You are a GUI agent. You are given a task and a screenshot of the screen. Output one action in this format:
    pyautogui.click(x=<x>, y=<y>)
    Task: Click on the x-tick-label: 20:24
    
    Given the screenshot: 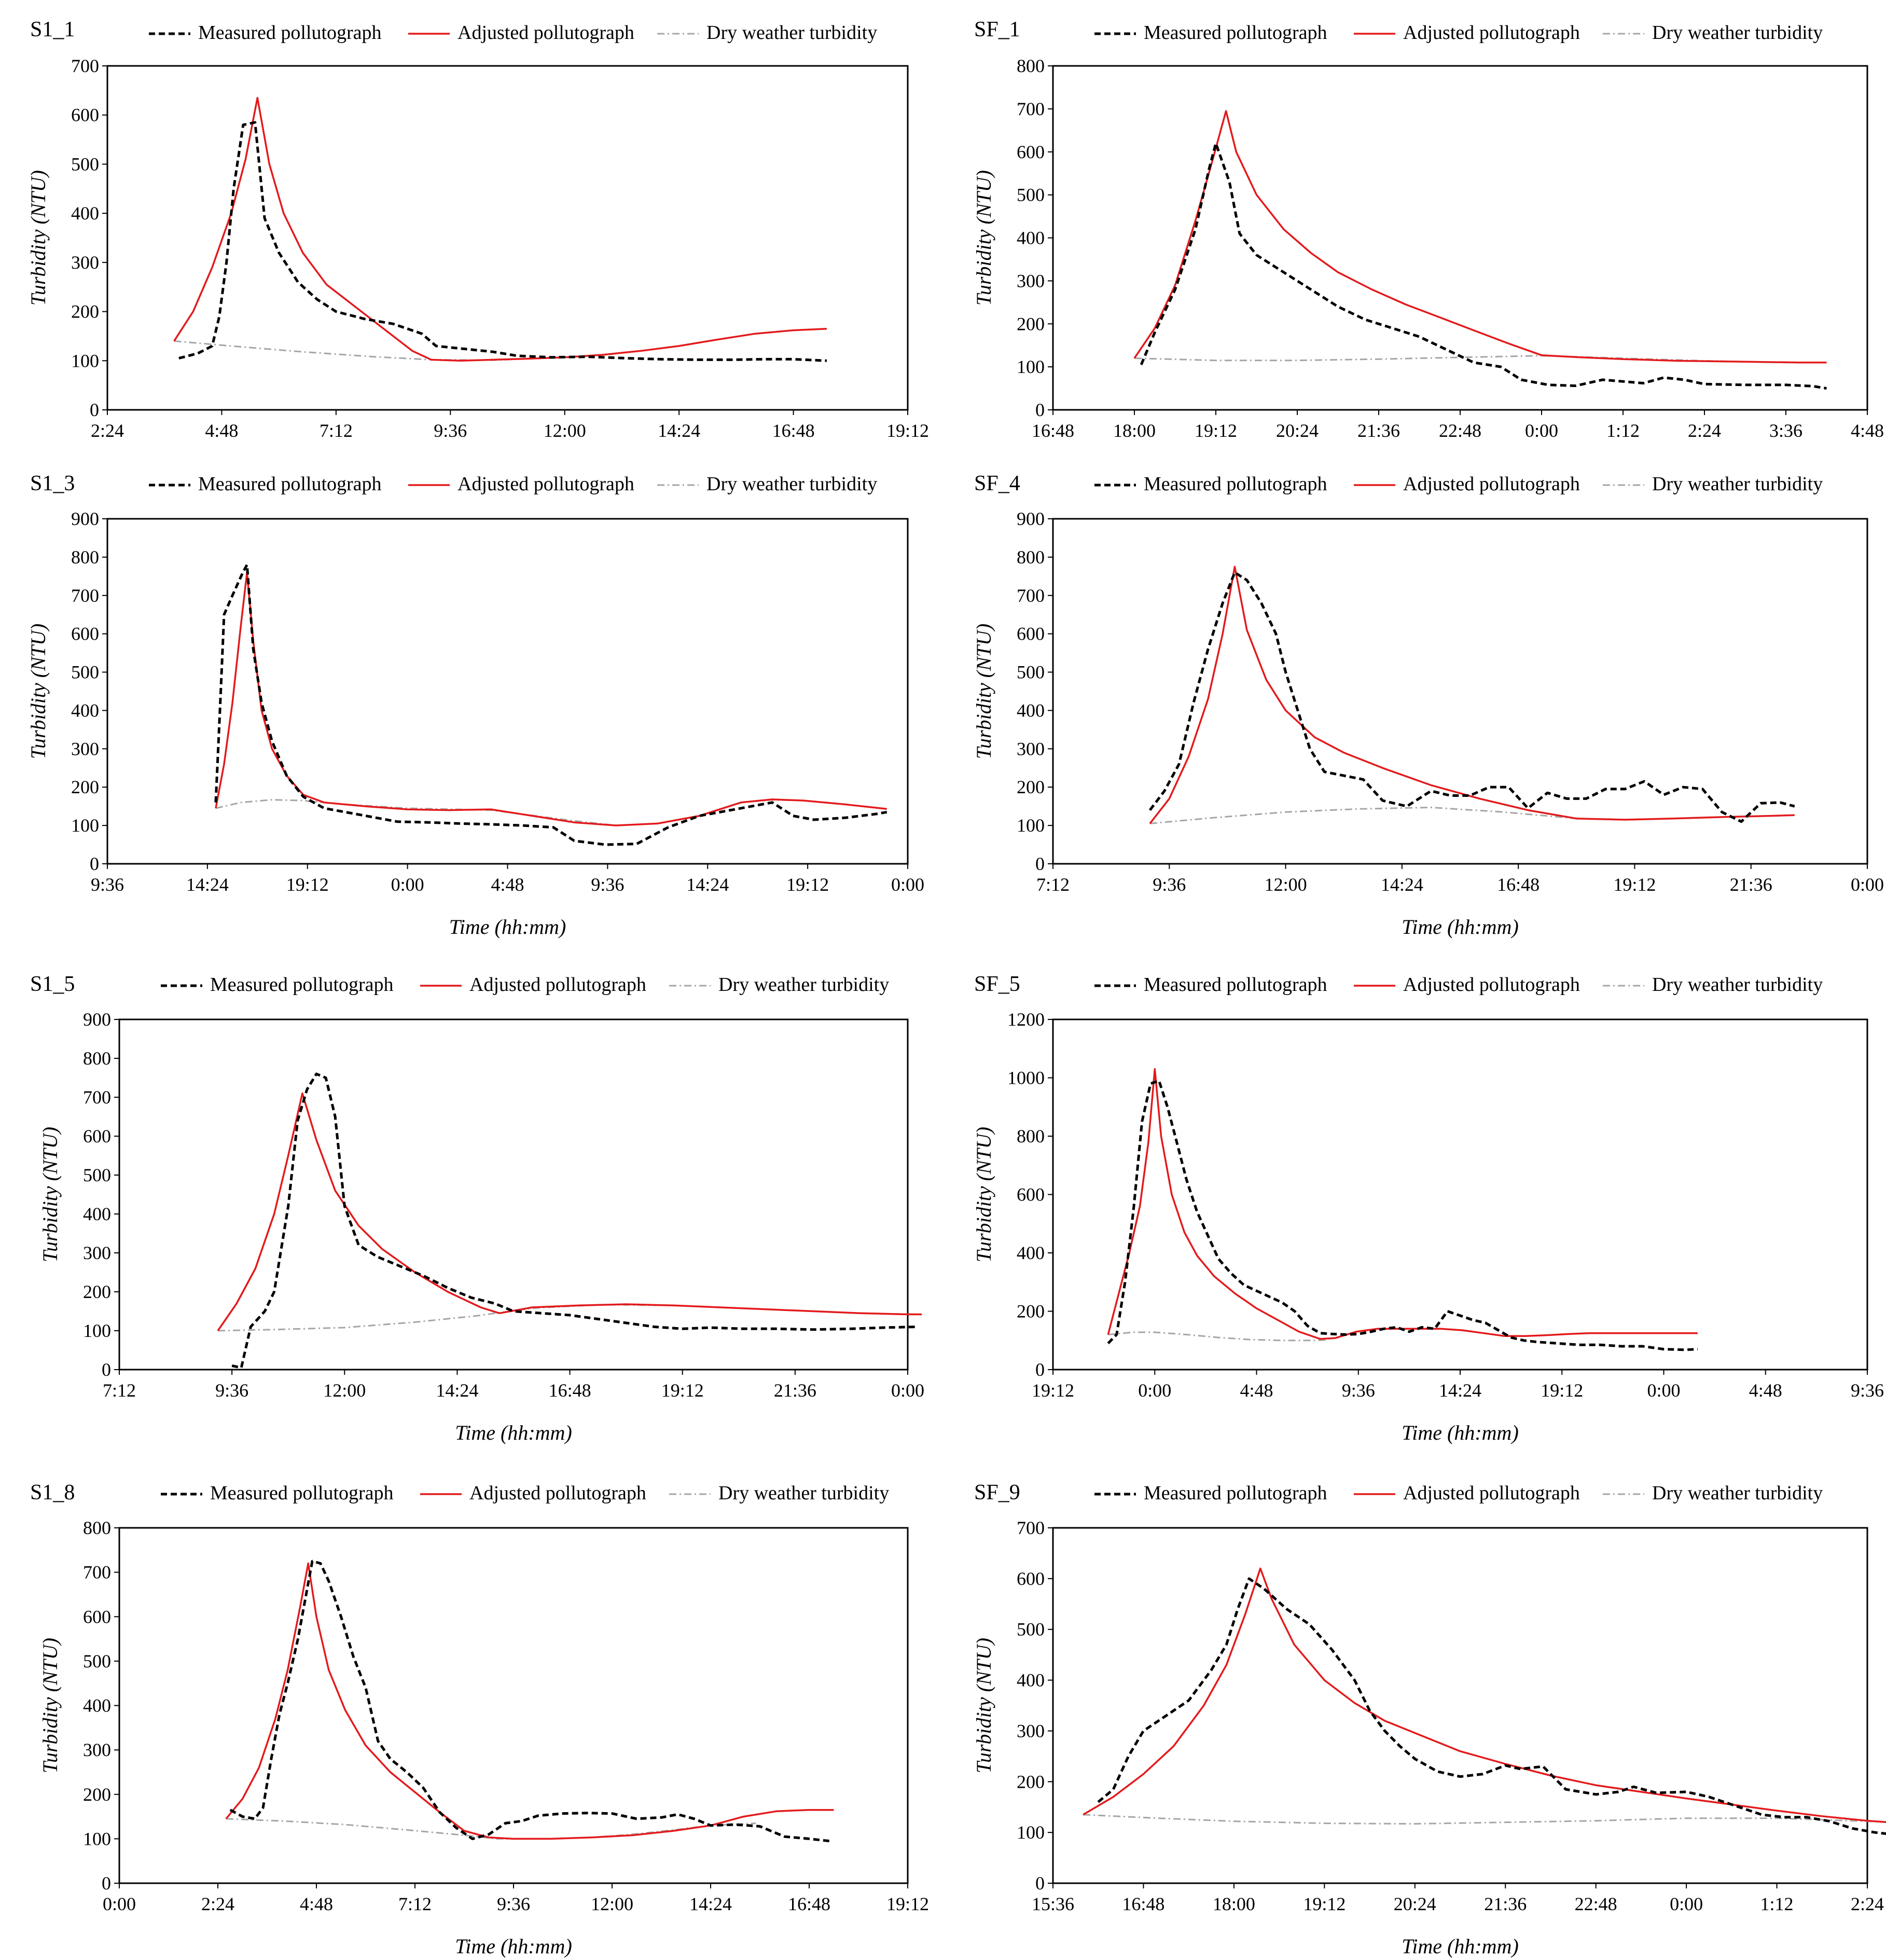 What is the action you would take?
    pyautogui.click(x=1415, y=1904)
    